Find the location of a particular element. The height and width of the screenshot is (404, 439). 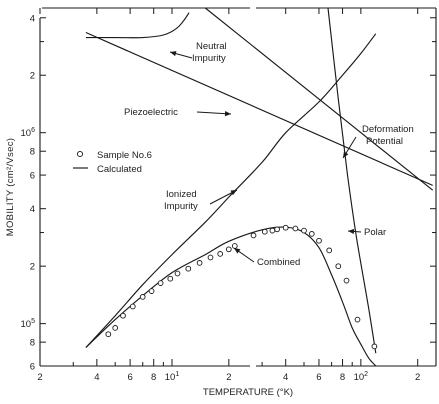

polar-curve is located at coordinates (352, 180).